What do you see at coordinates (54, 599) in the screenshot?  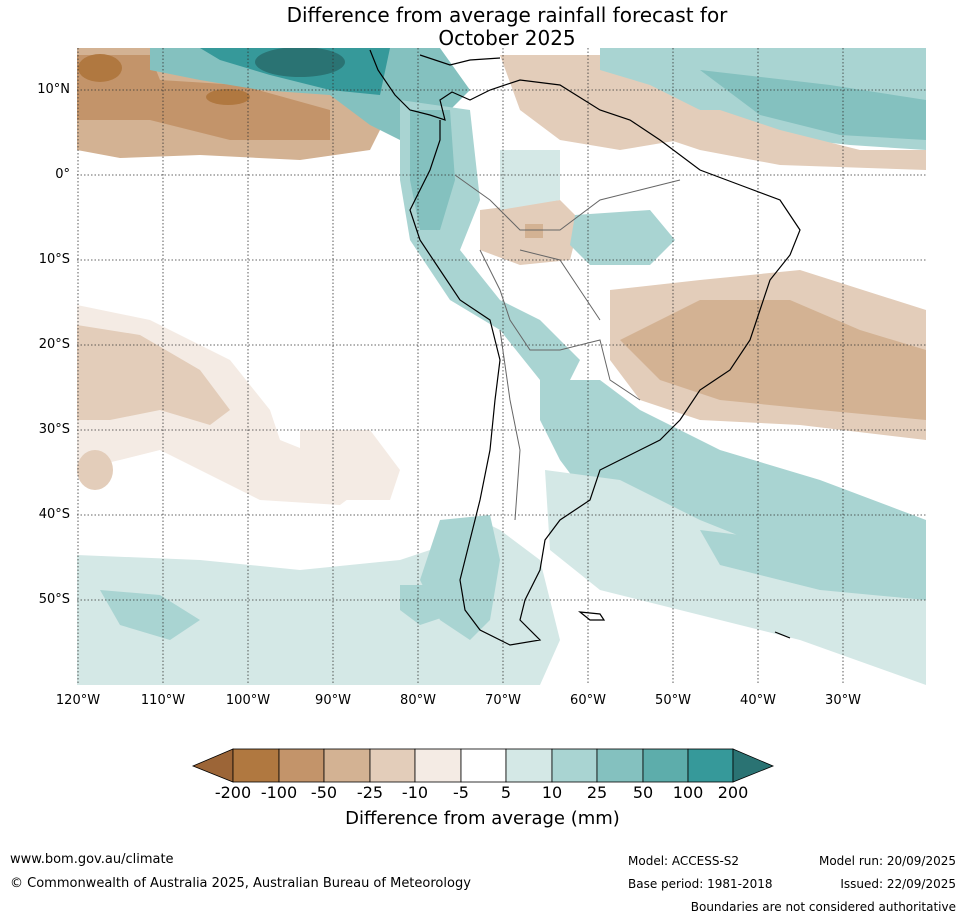 I see `lat-label: 50°S` at bounding box center [54, 599].